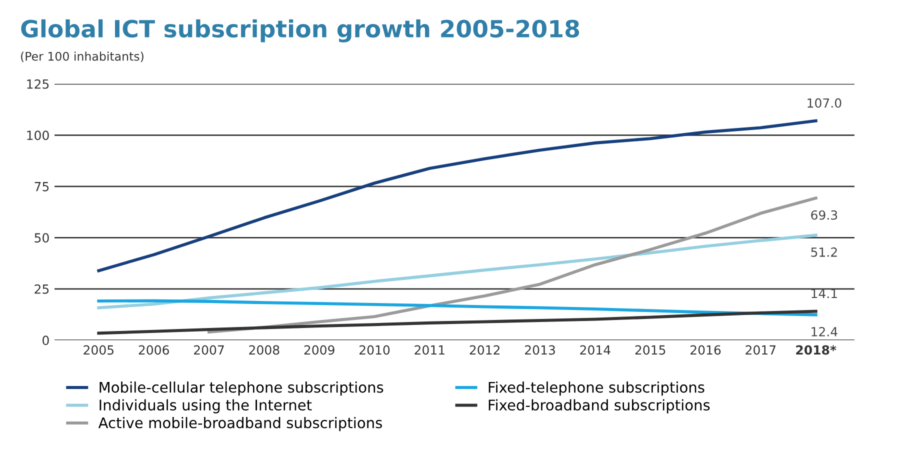 The image size is (909, 466). Describe the element at coordinates (41, 187) in the screenshot. I see `y-tick-label: 75` at that location.